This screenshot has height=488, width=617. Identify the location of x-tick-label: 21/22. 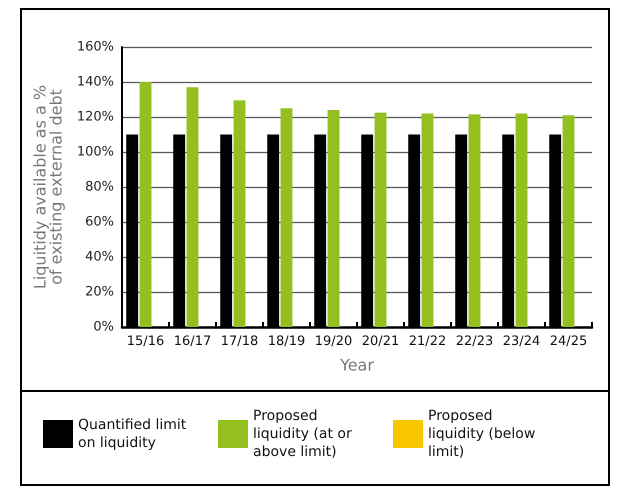
(427, 341).